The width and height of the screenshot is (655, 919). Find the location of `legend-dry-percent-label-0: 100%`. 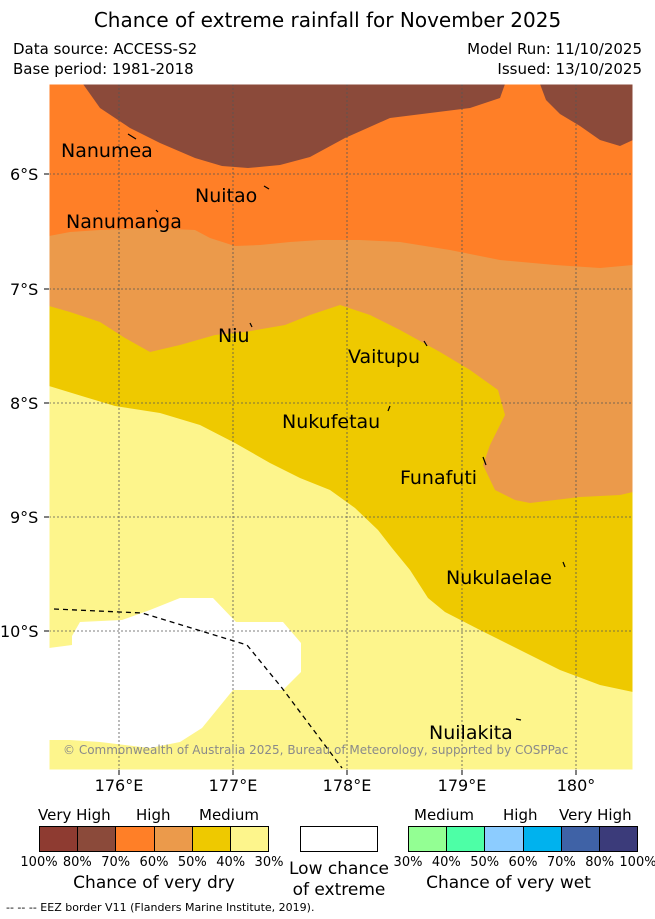

legend-dry-percent-label-0: 100% is located at coordinates (39, 862).